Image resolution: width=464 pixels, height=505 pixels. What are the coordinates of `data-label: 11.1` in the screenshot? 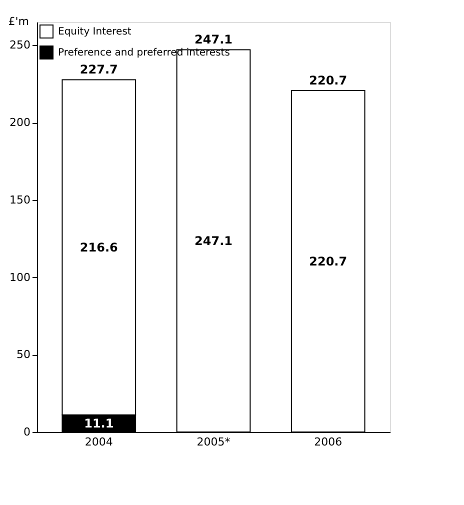 It's located at (99, 423).